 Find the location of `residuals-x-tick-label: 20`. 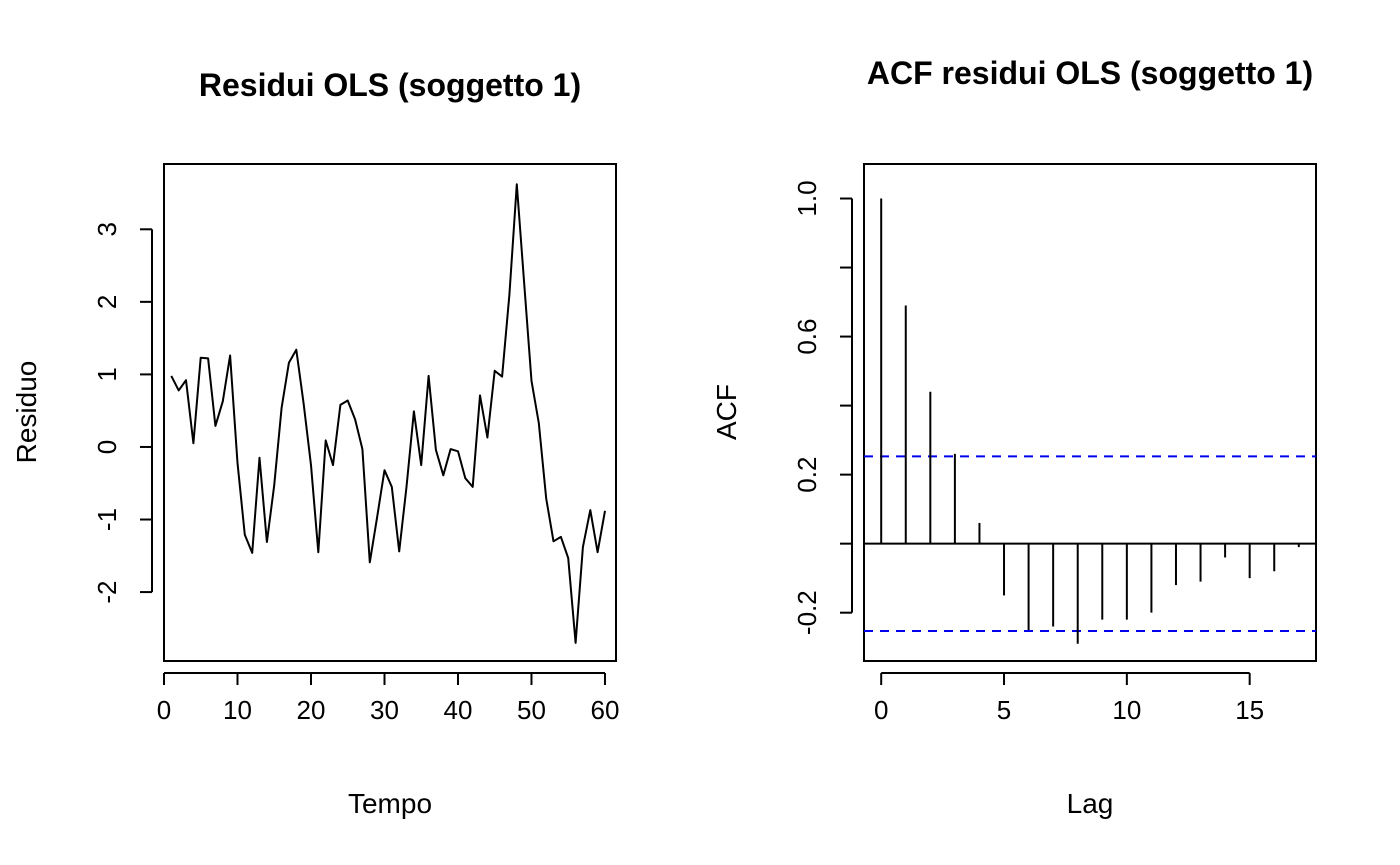

residuals-x-tick-label: 20 is located at coordinates (311, 710).